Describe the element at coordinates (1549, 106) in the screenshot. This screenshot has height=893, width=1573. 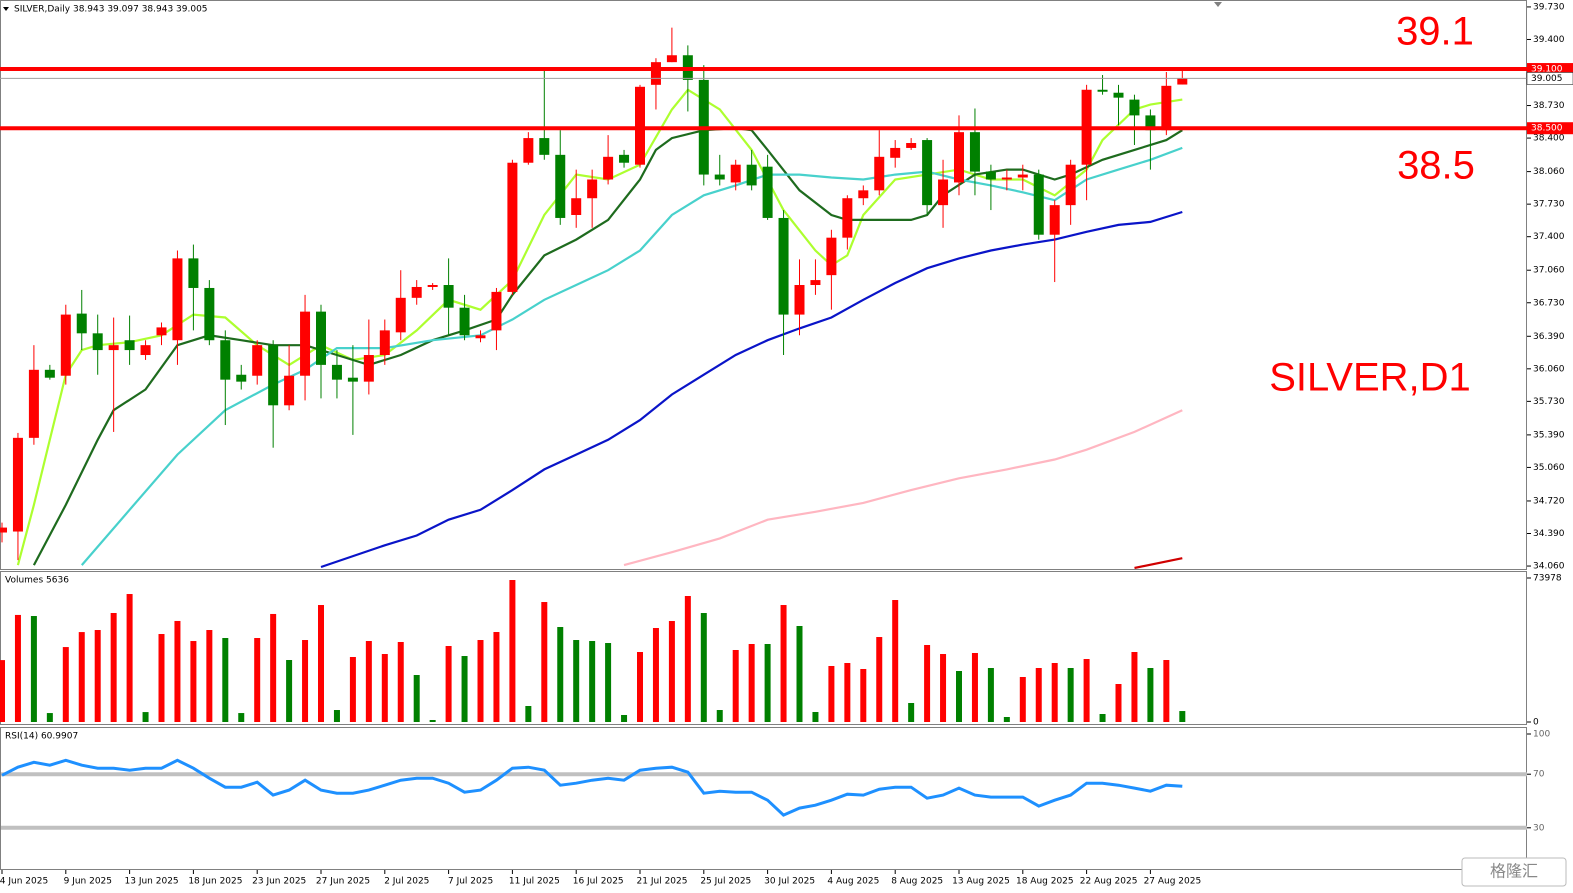
I see `y-tick-label: 38.730` at that location.